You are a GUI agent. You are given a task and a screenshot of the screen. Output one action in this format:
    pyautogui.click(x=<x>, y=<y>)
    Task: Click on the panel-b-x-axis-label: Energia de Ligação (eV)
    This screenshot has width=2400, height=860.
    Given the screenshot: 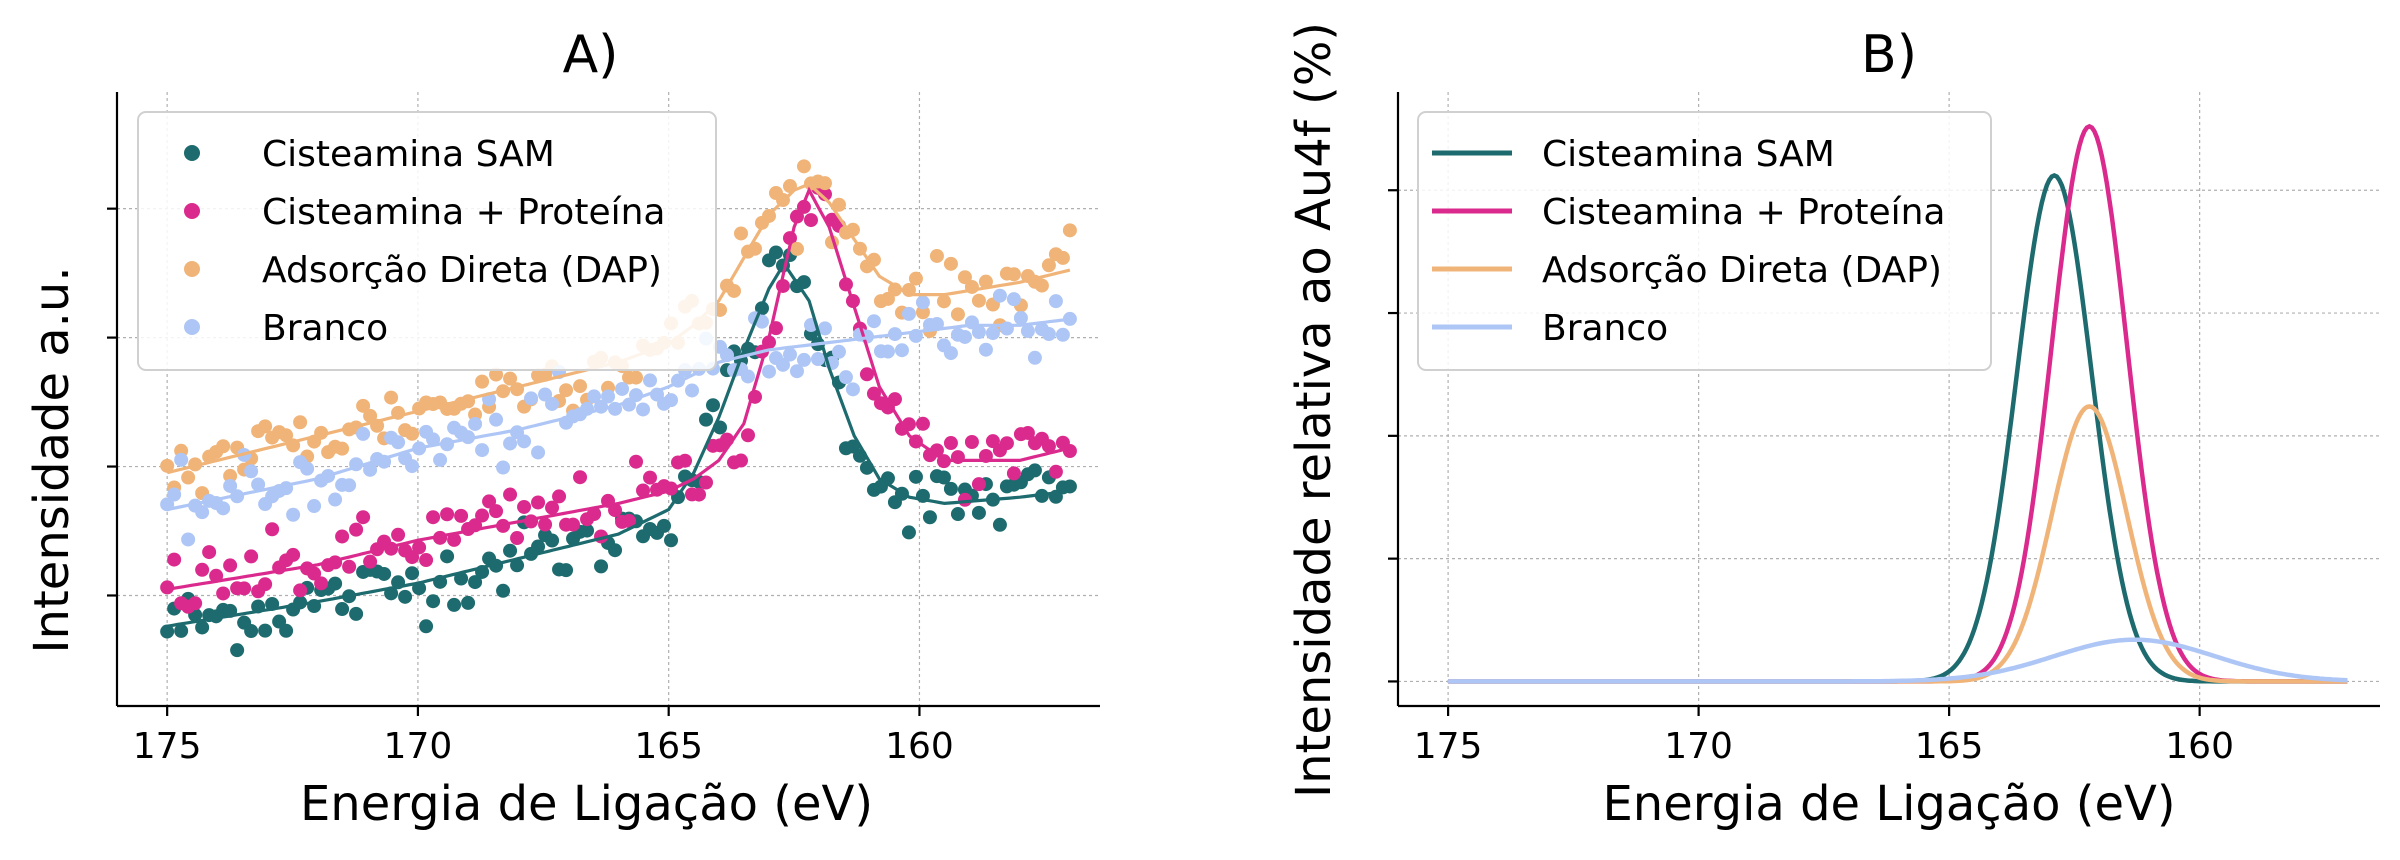 What is the action you would take?
    pyautogui.click(x=1888, y=804)
    